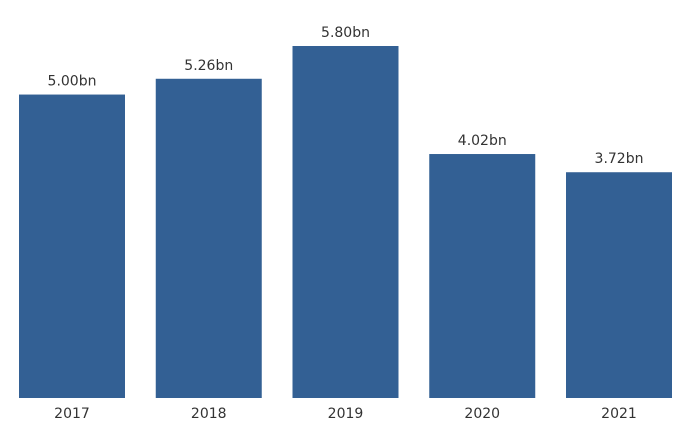 The height and width of the screenshot is (428, 688). What do you see at coordinates (482, 141) in the screenshot?
I see `value-label-2020: 4.02bn` at bounding box center [482, 141].